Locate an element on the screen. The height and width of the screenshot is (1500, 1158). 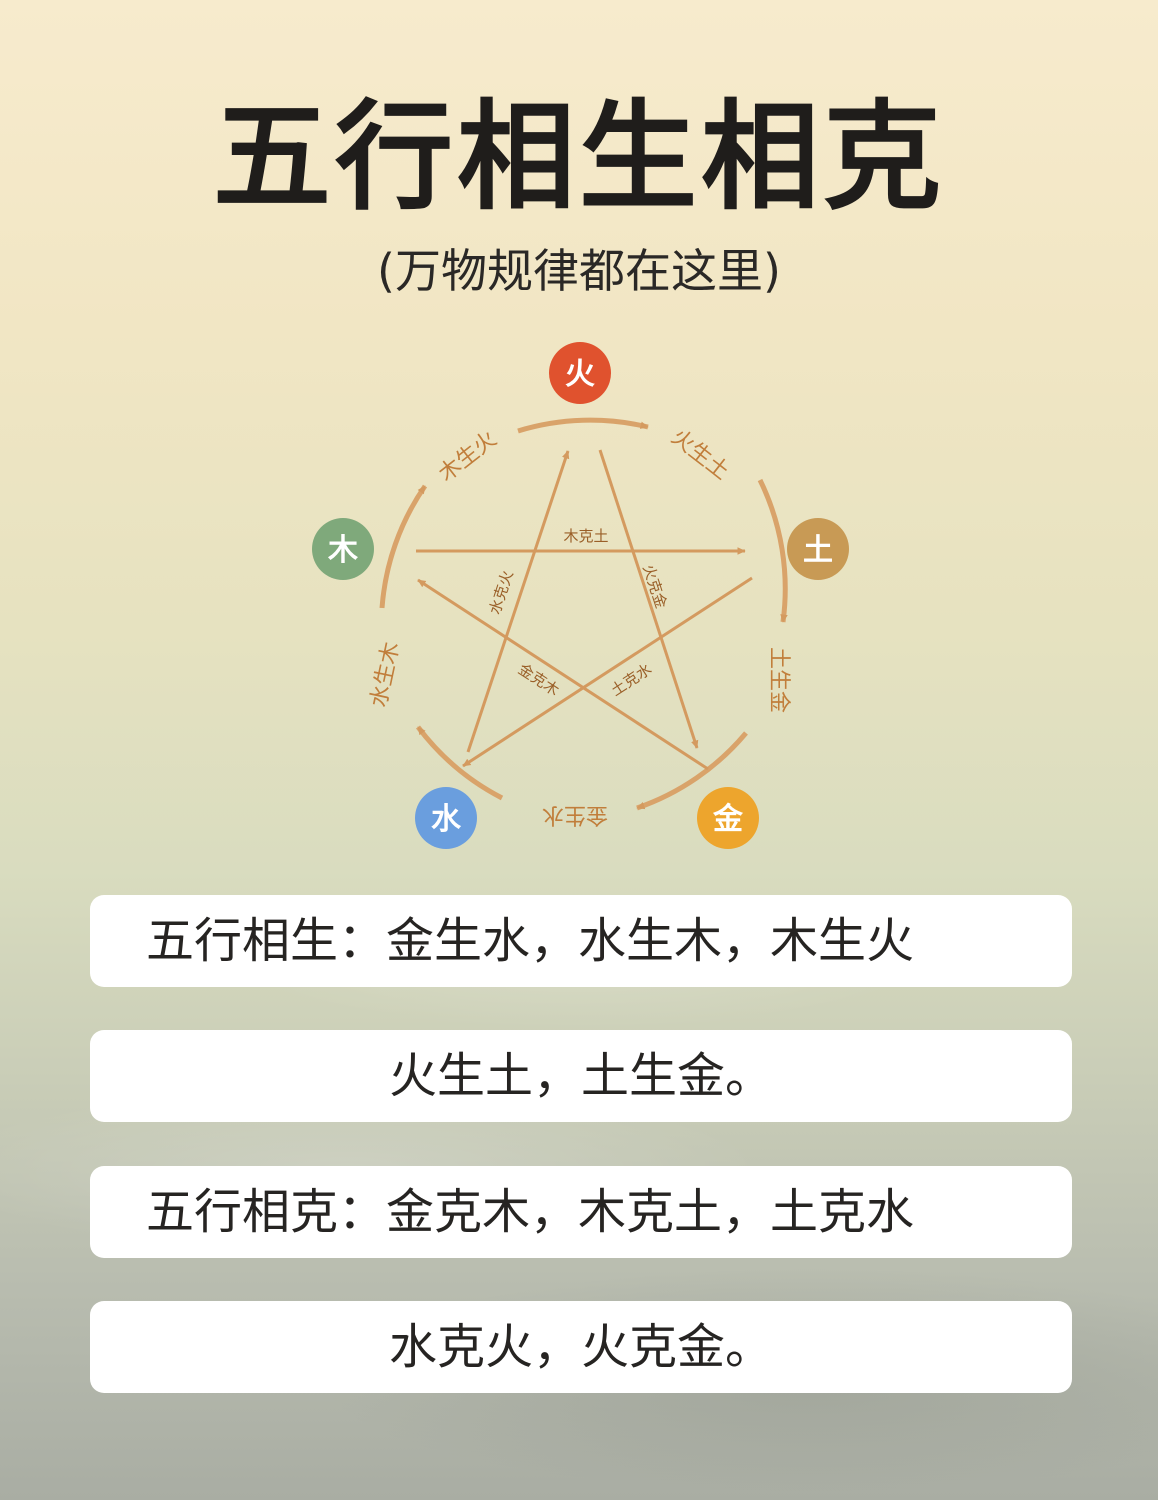
line-water-fire is located at coordinates (518, 601).